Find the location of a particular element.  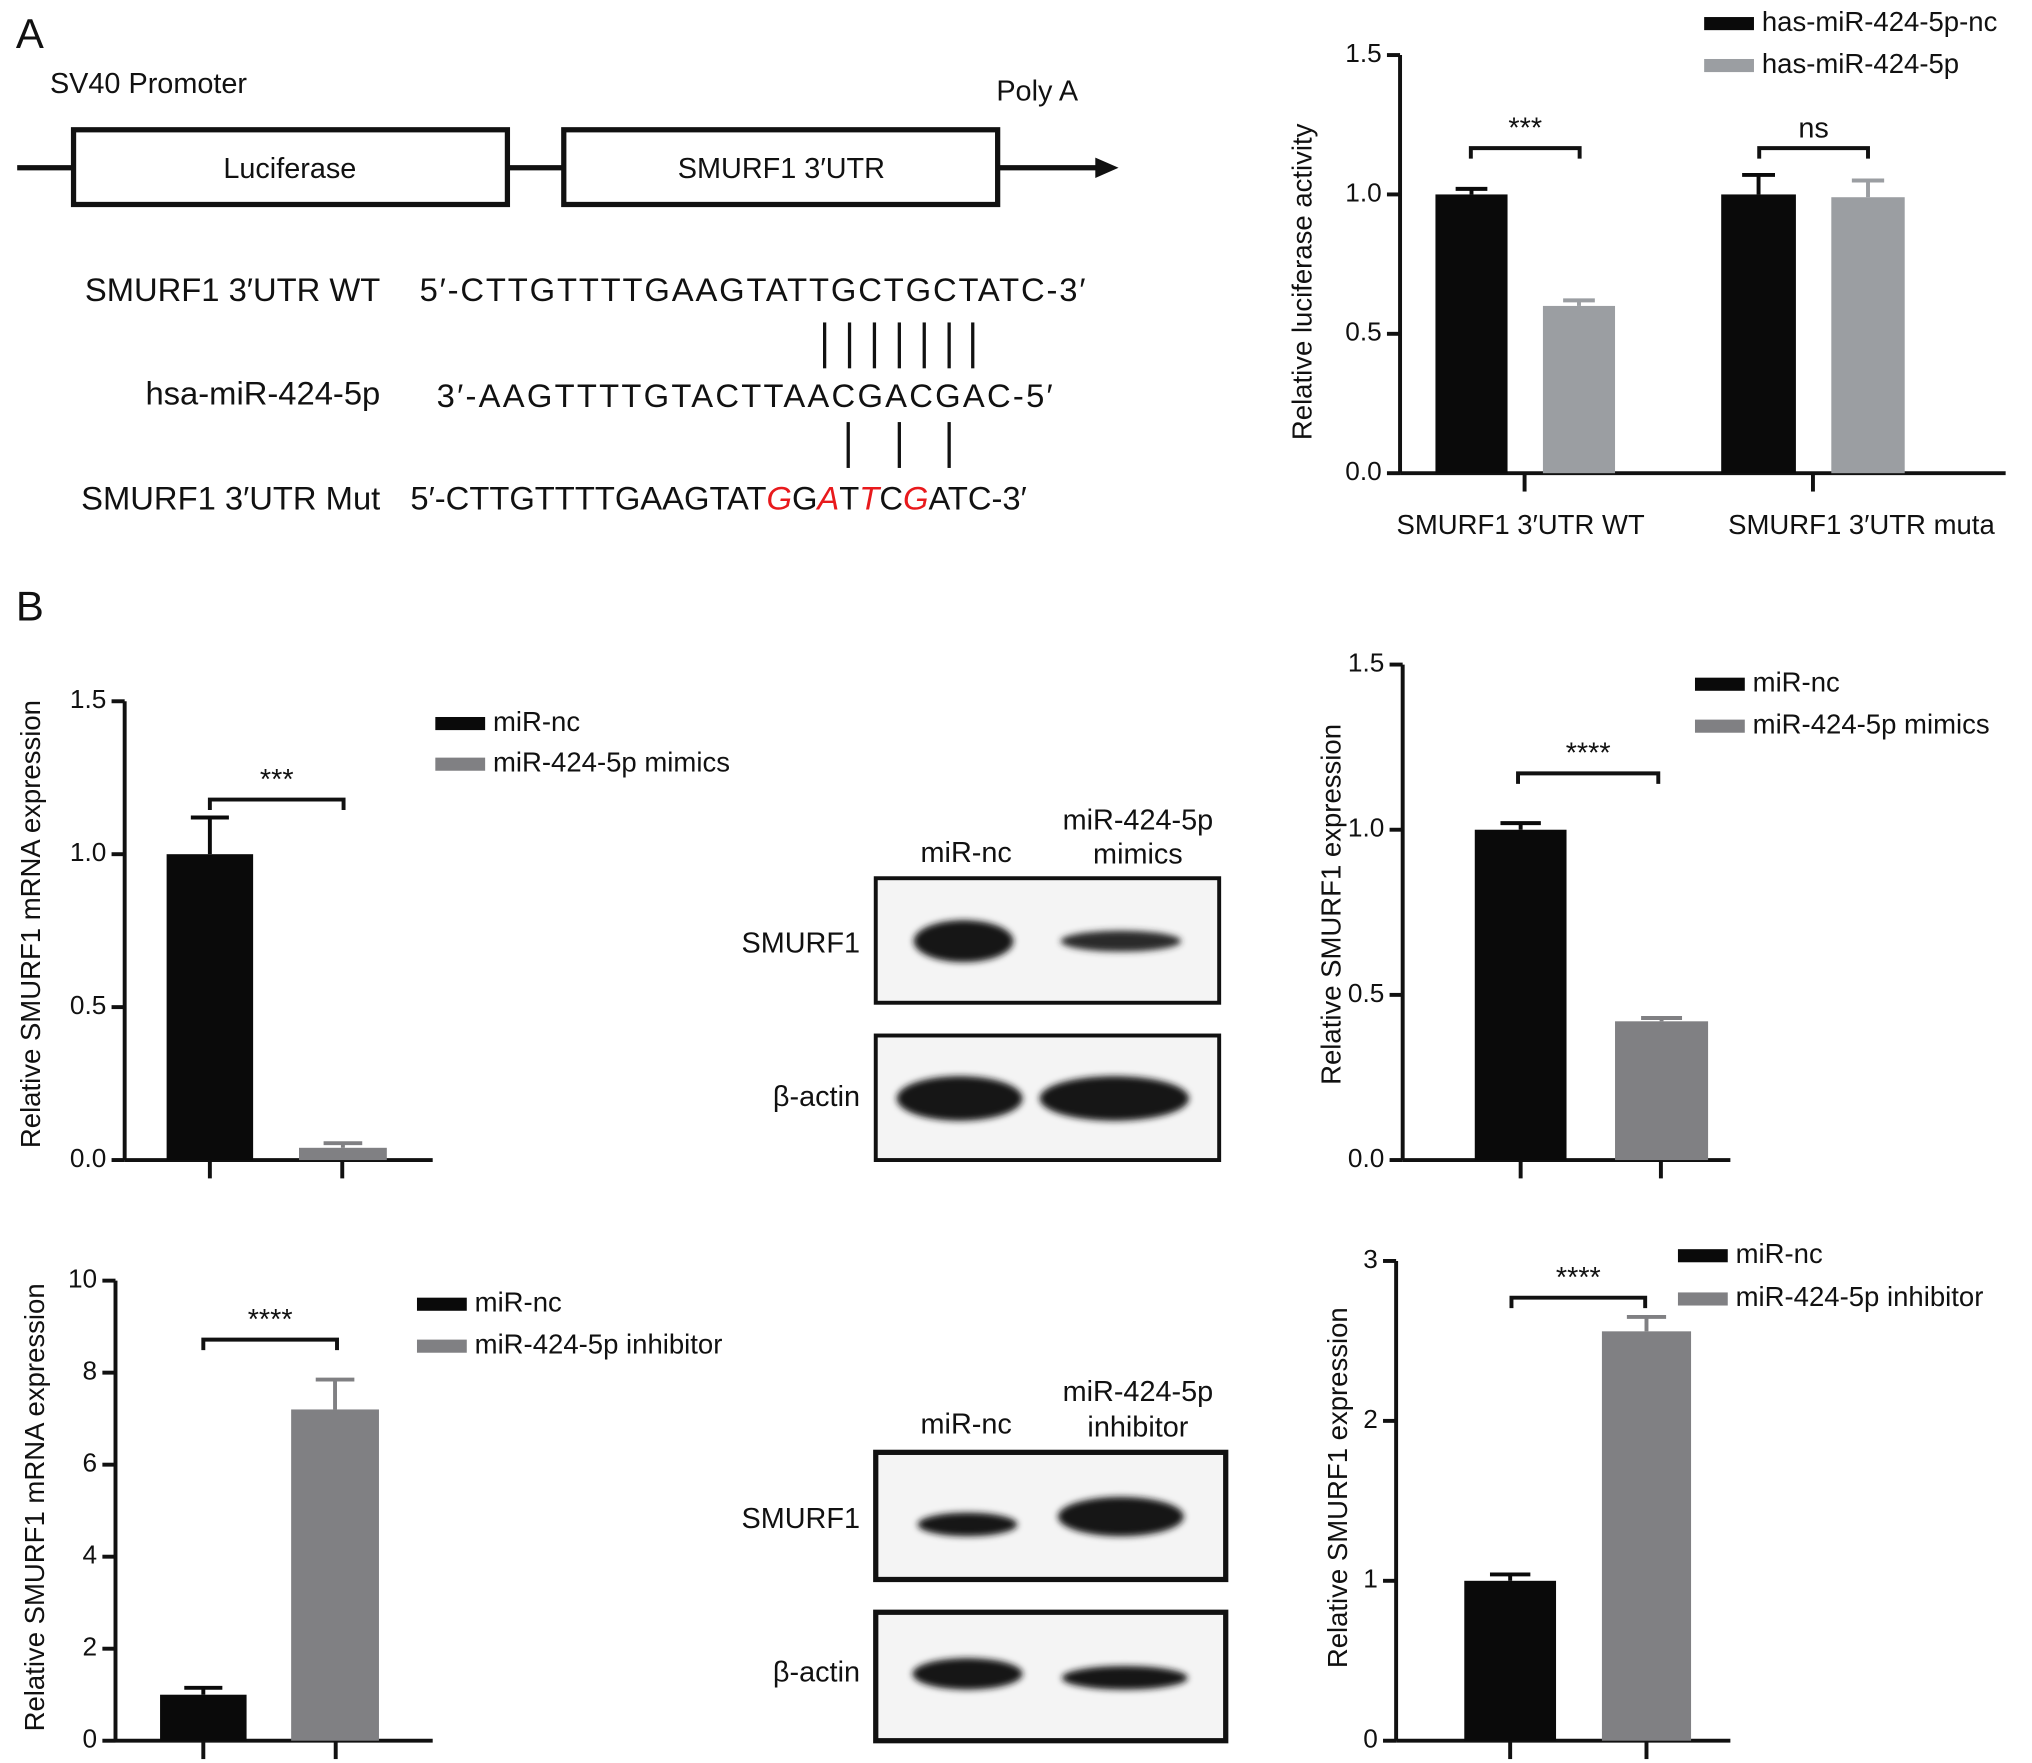

y-tick-label: 8 is located at coordinates (90, 1371).